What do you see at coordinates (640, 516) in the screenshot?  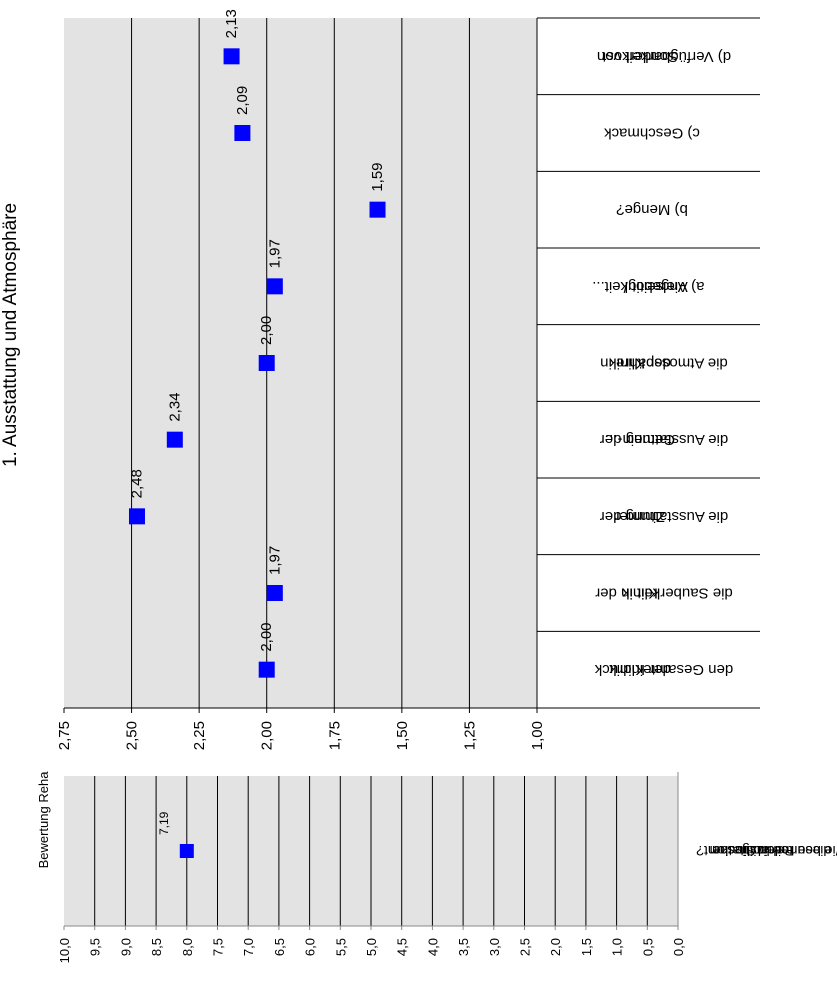 I see `category-label: Zimmer` at bounding box center [640, 516].